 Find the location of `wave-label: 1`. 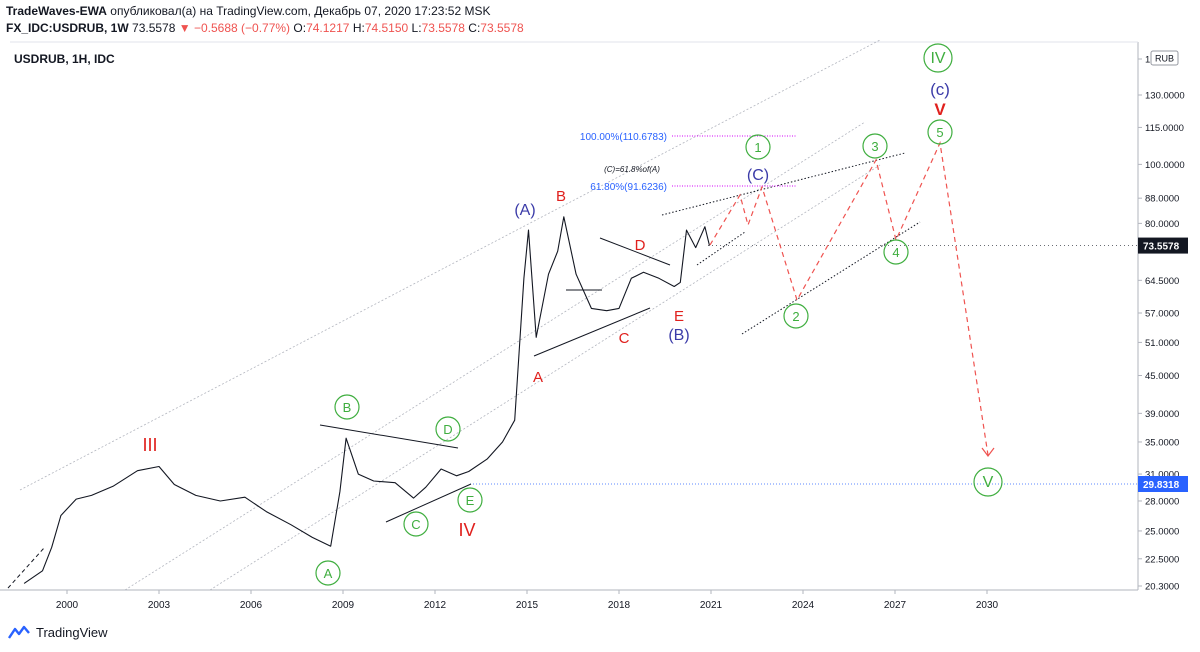

wave-label: 1 is located at coordinates (757, 147).